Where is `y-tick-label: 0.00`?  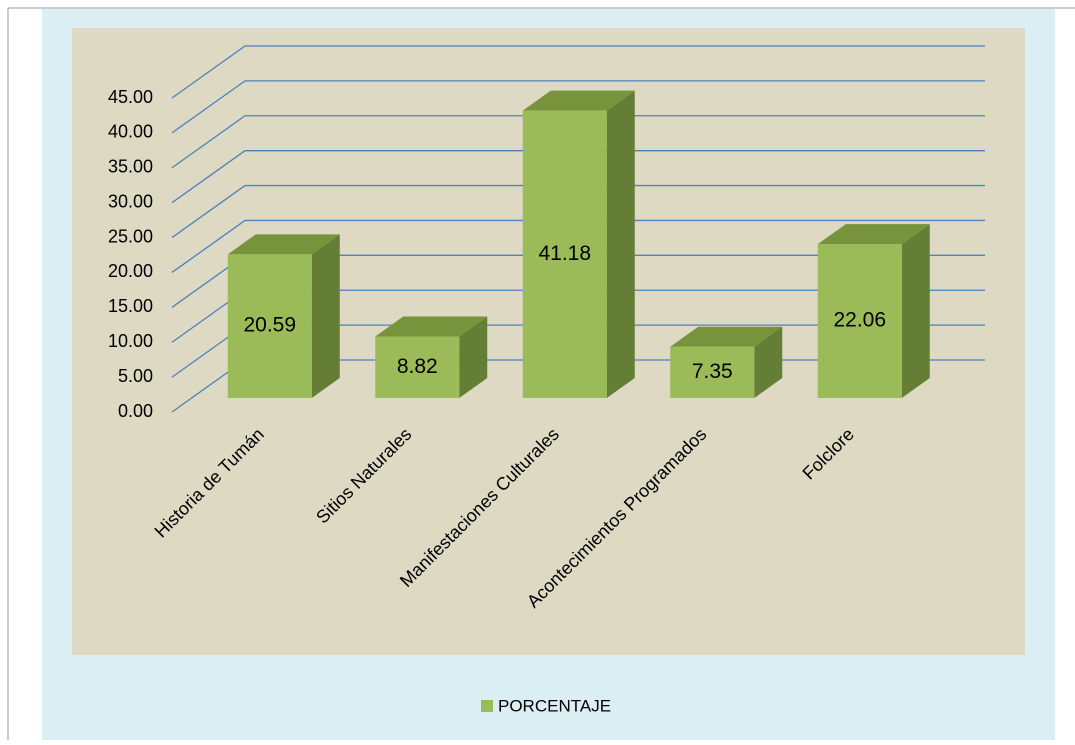
y-tick-label: 0.00 is located at coordinates (135, 411).